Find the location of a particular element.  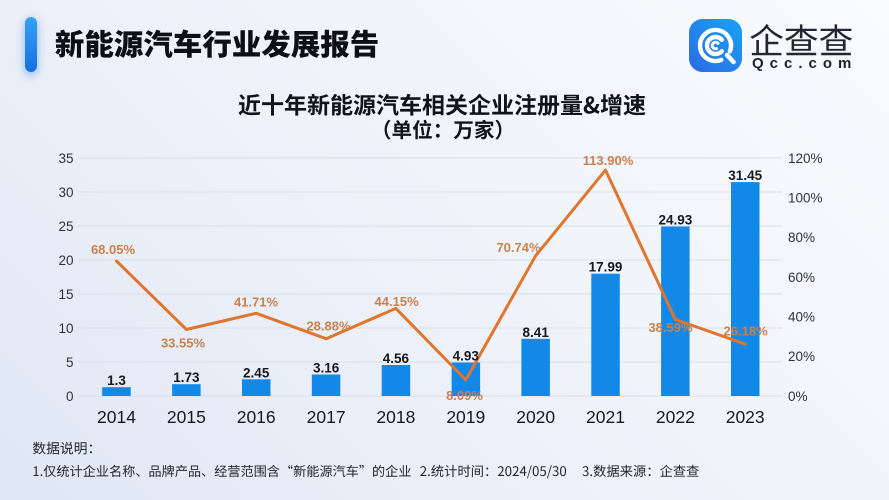

svg-text: 15 is located at coordinates (65, 294).